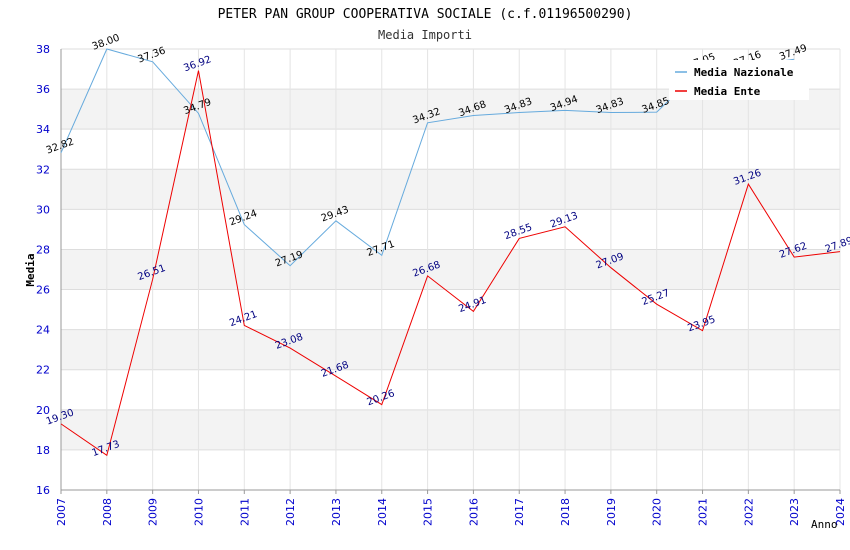 This screenshot has height=550, width=850. I want to click on y-tick-label: 30, so click(43, 209).